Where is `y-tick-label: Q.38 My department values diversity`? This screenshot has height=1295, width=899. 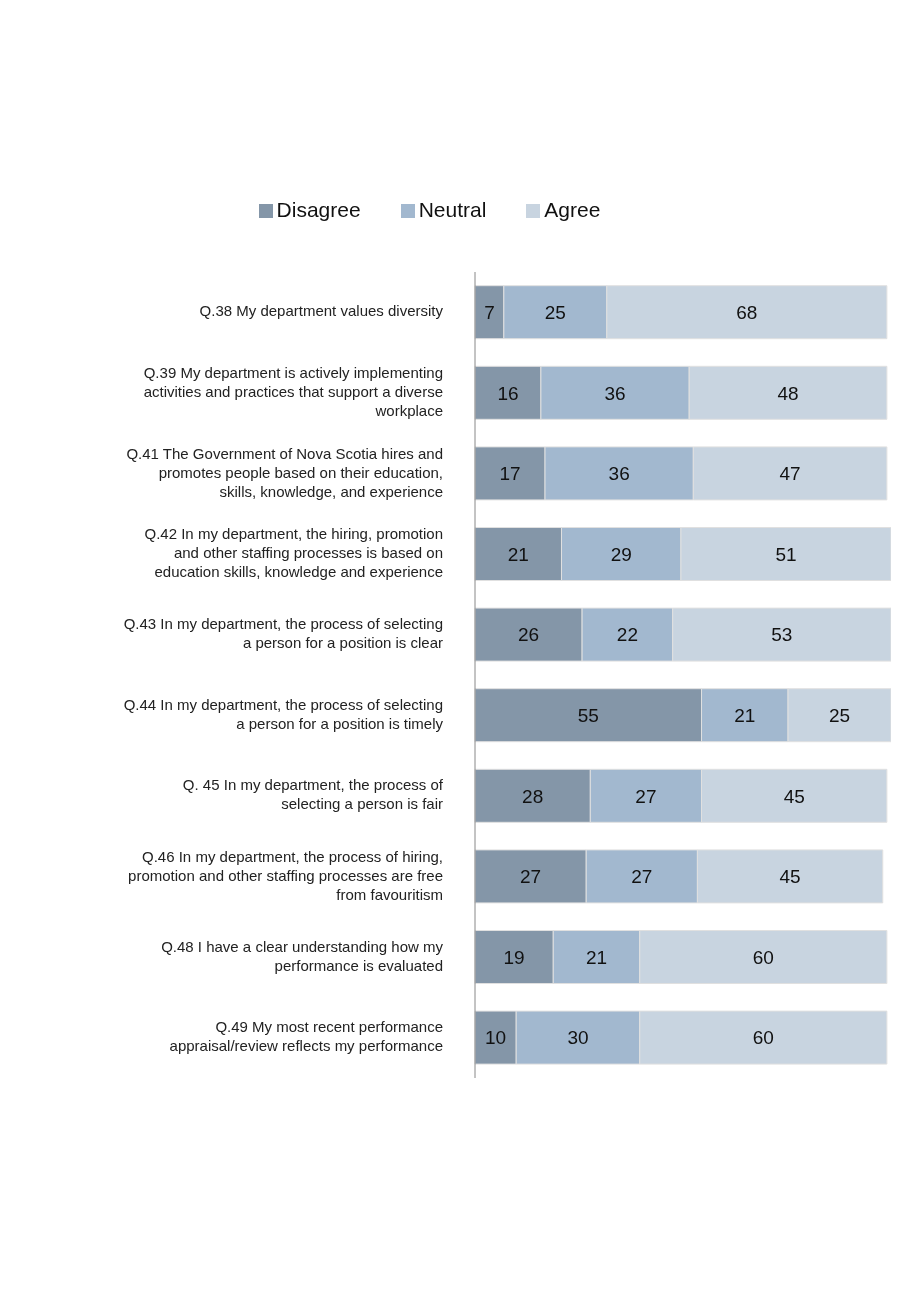 y-tick-label: Q.38 My department values diversity is located at coordinates (321, 311).